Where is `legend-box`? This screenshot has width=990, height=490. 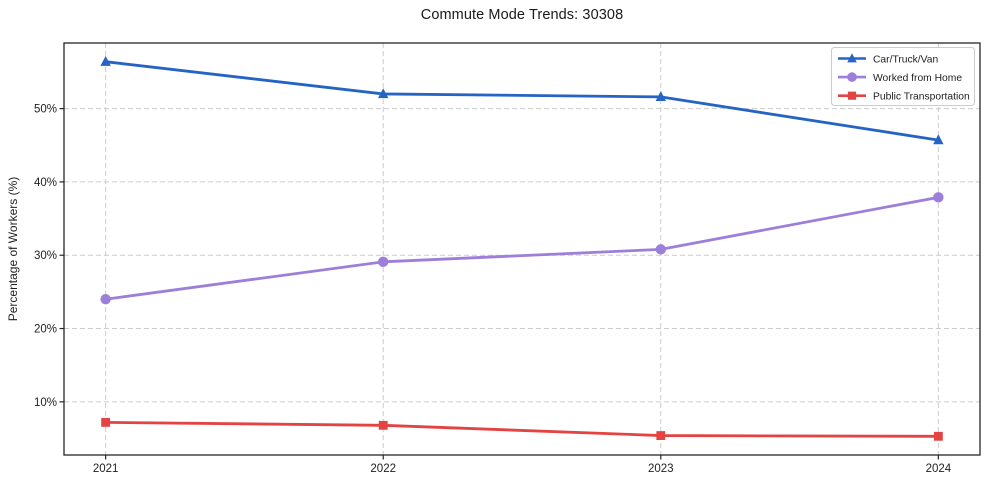 legend-box is located at coordinates (903, 76).